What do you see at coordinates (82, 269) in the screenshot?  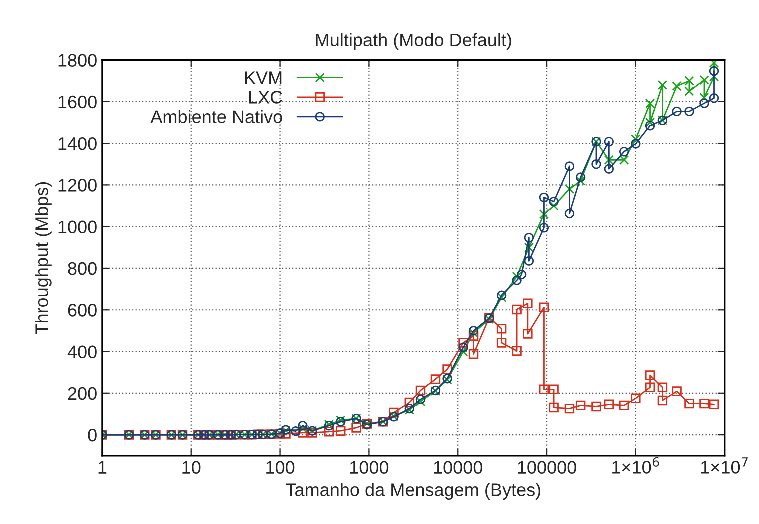 I see `y-tick-label: 800` at bounding box center [82, 269].